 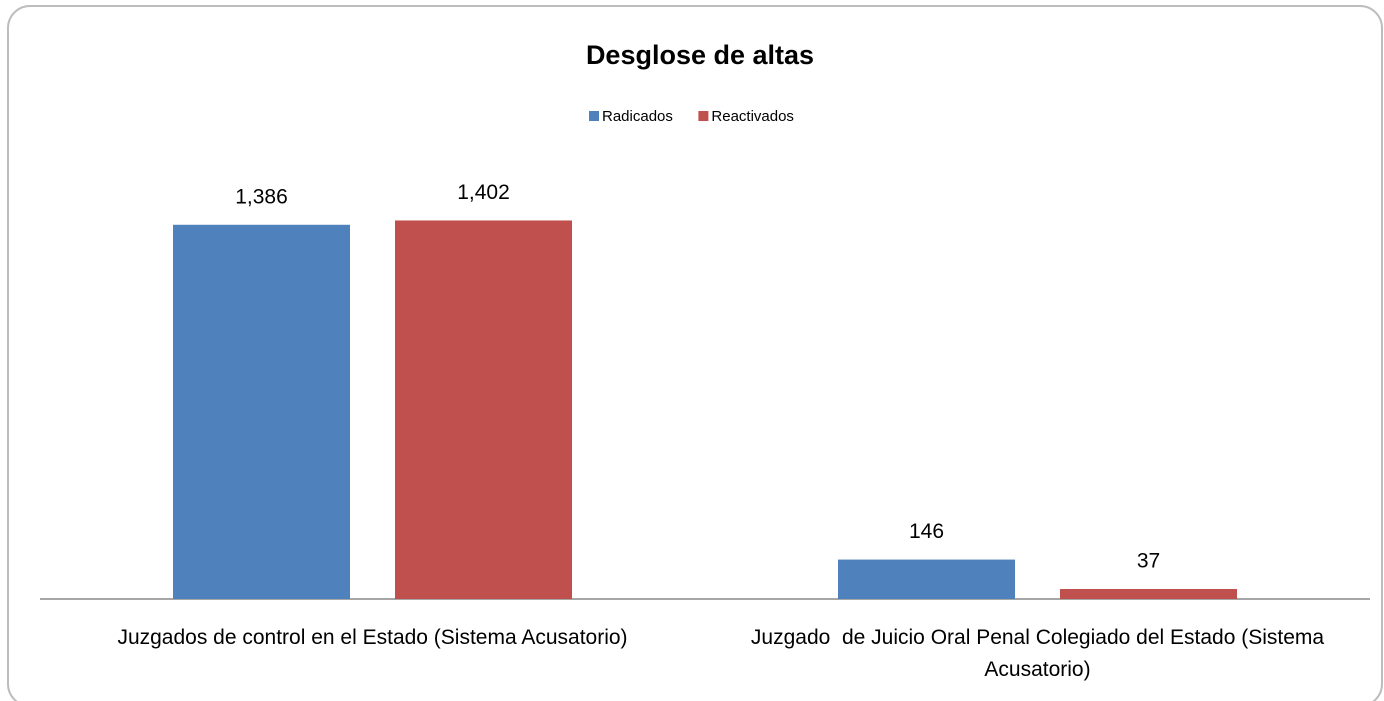 What do you see at coordinates (483, 192) in the screenshot?
I see `data-label: 1,402` at bounding box center [483, 192].